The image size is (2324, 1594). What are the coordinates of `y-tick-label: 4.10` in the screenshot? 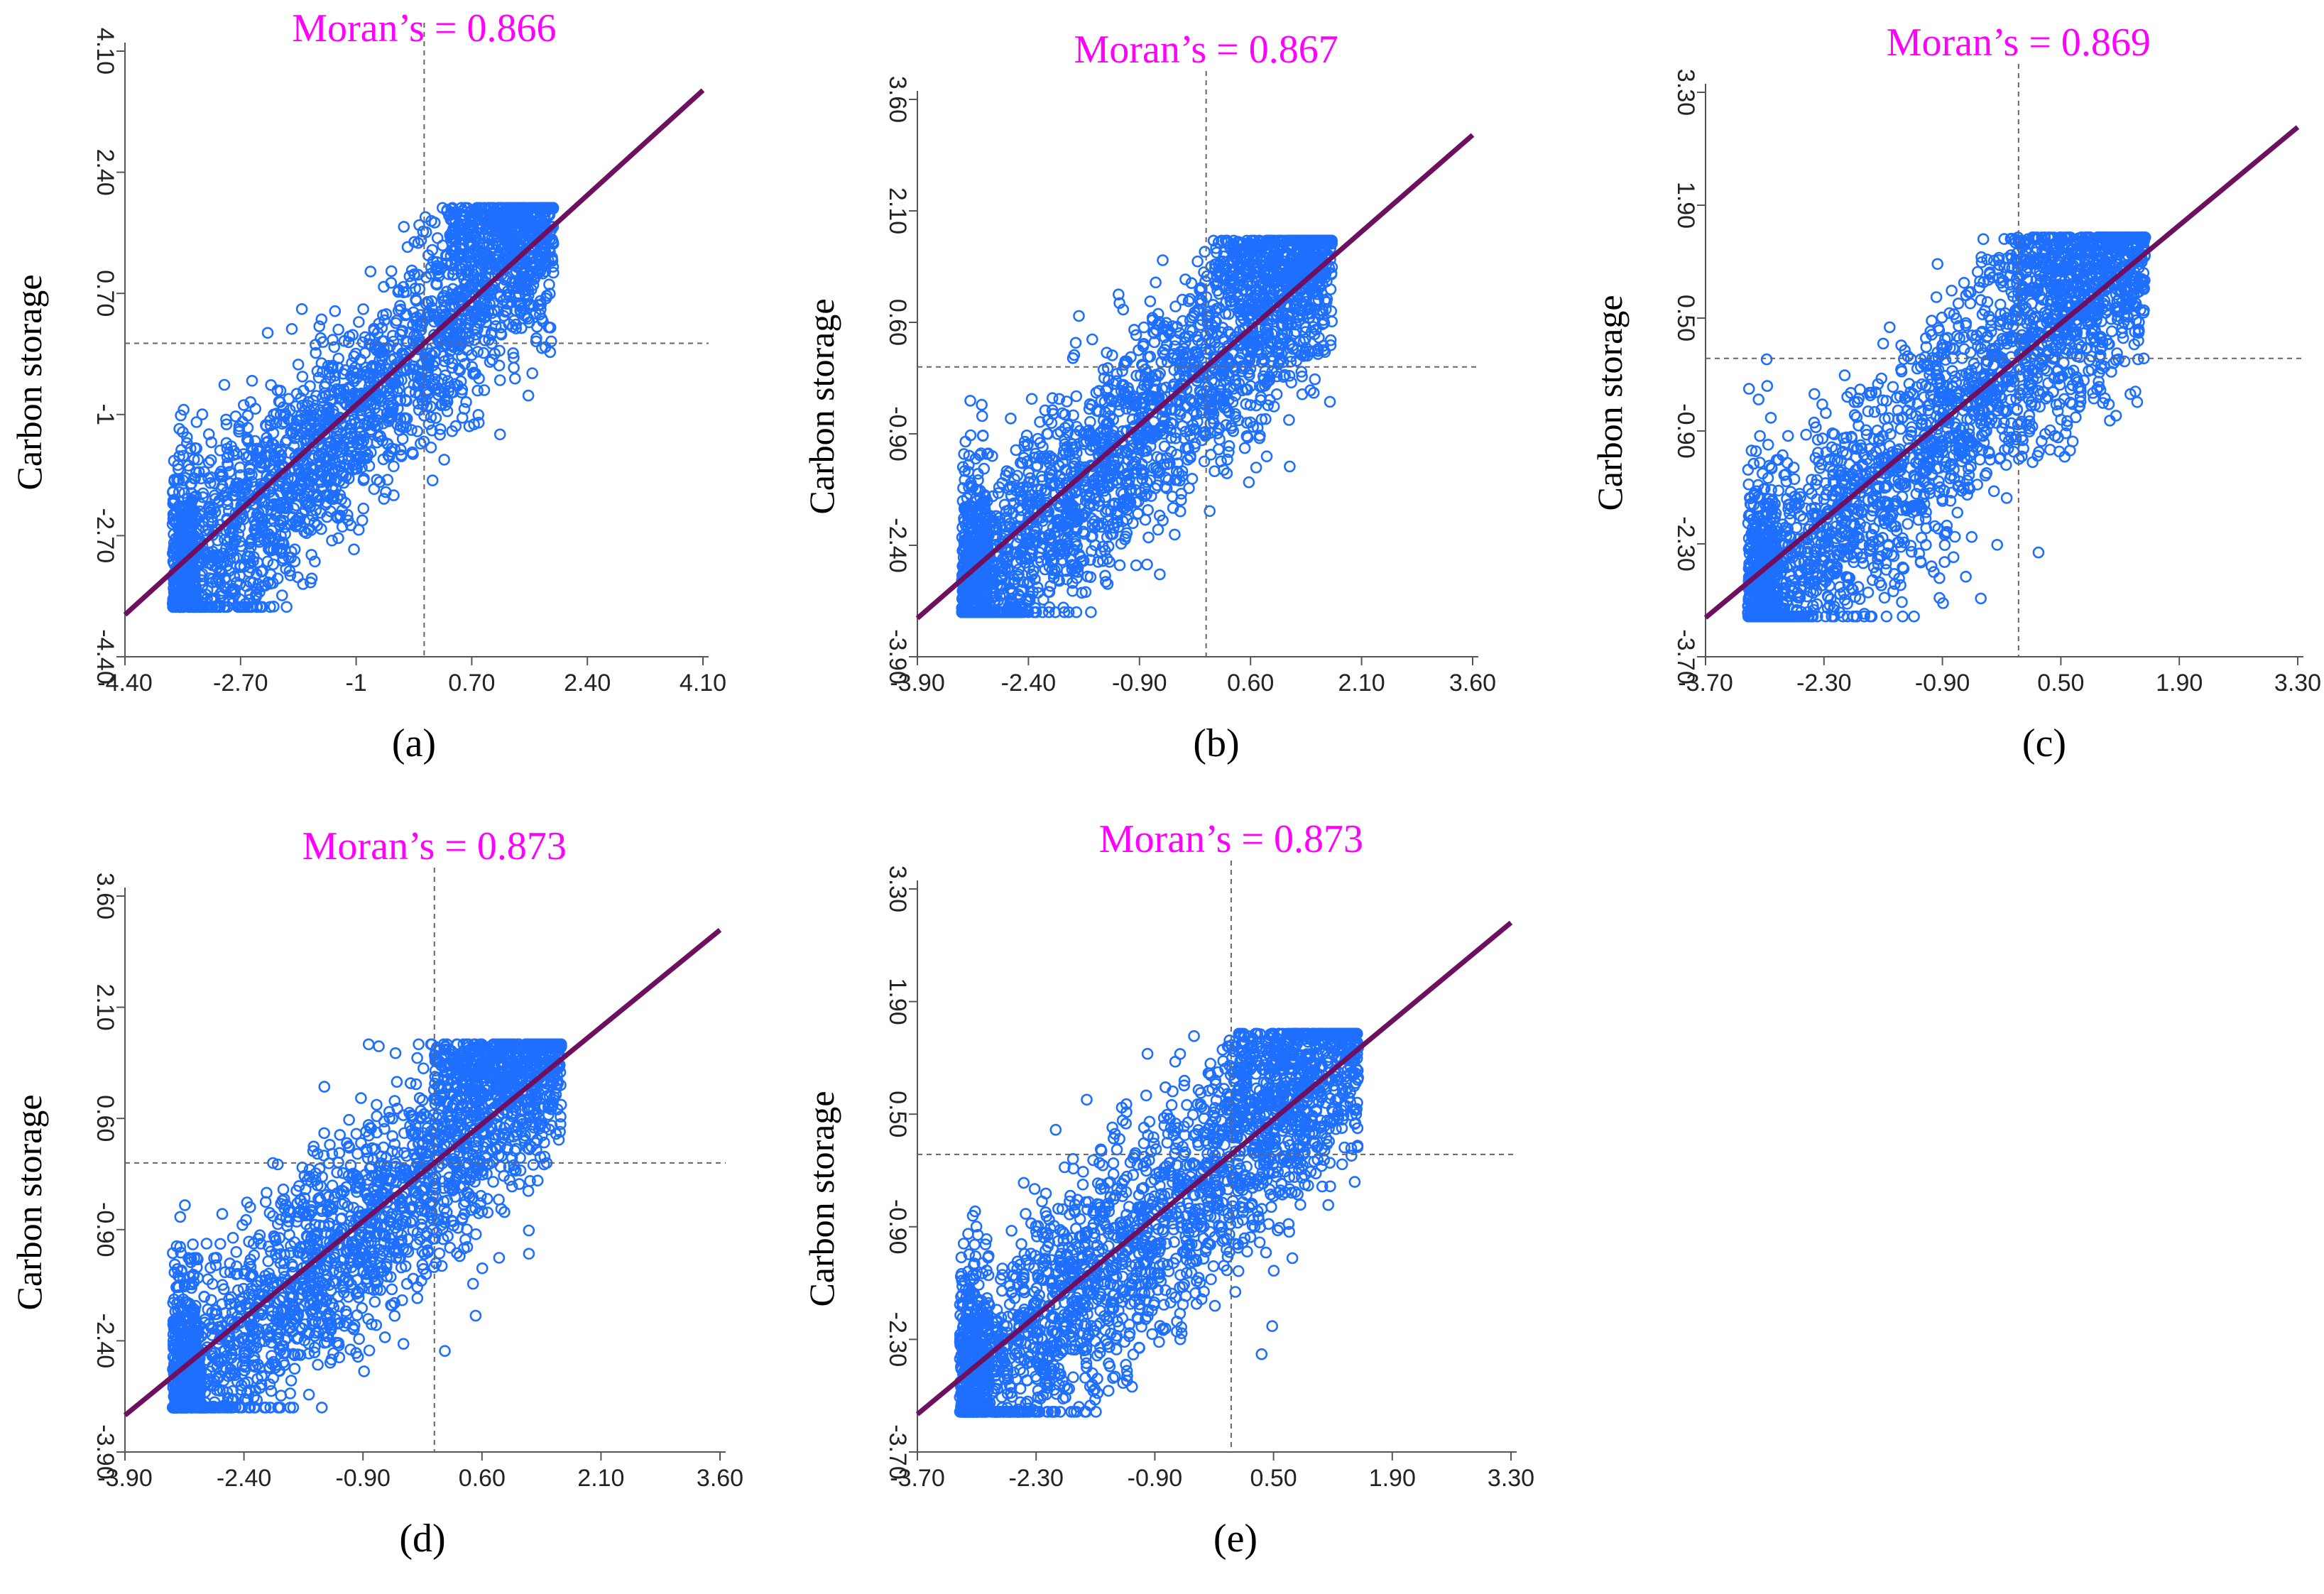 It's located at (105, 51).